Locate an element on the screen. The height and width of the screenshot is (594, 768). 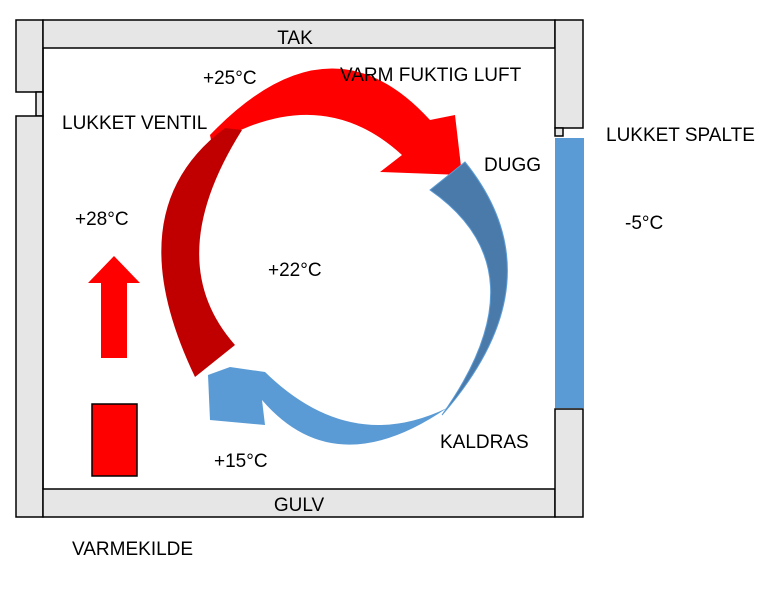
cold-draft-arrow is located at coordinates (327, 406).